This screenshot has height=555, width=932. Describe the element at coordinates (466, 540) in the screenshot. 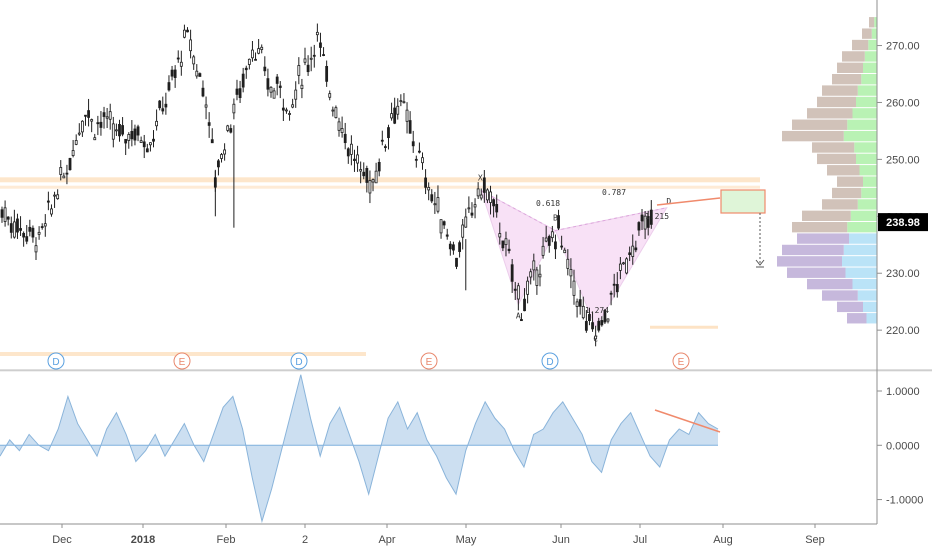

I see `time-axis-label: May` at that location.